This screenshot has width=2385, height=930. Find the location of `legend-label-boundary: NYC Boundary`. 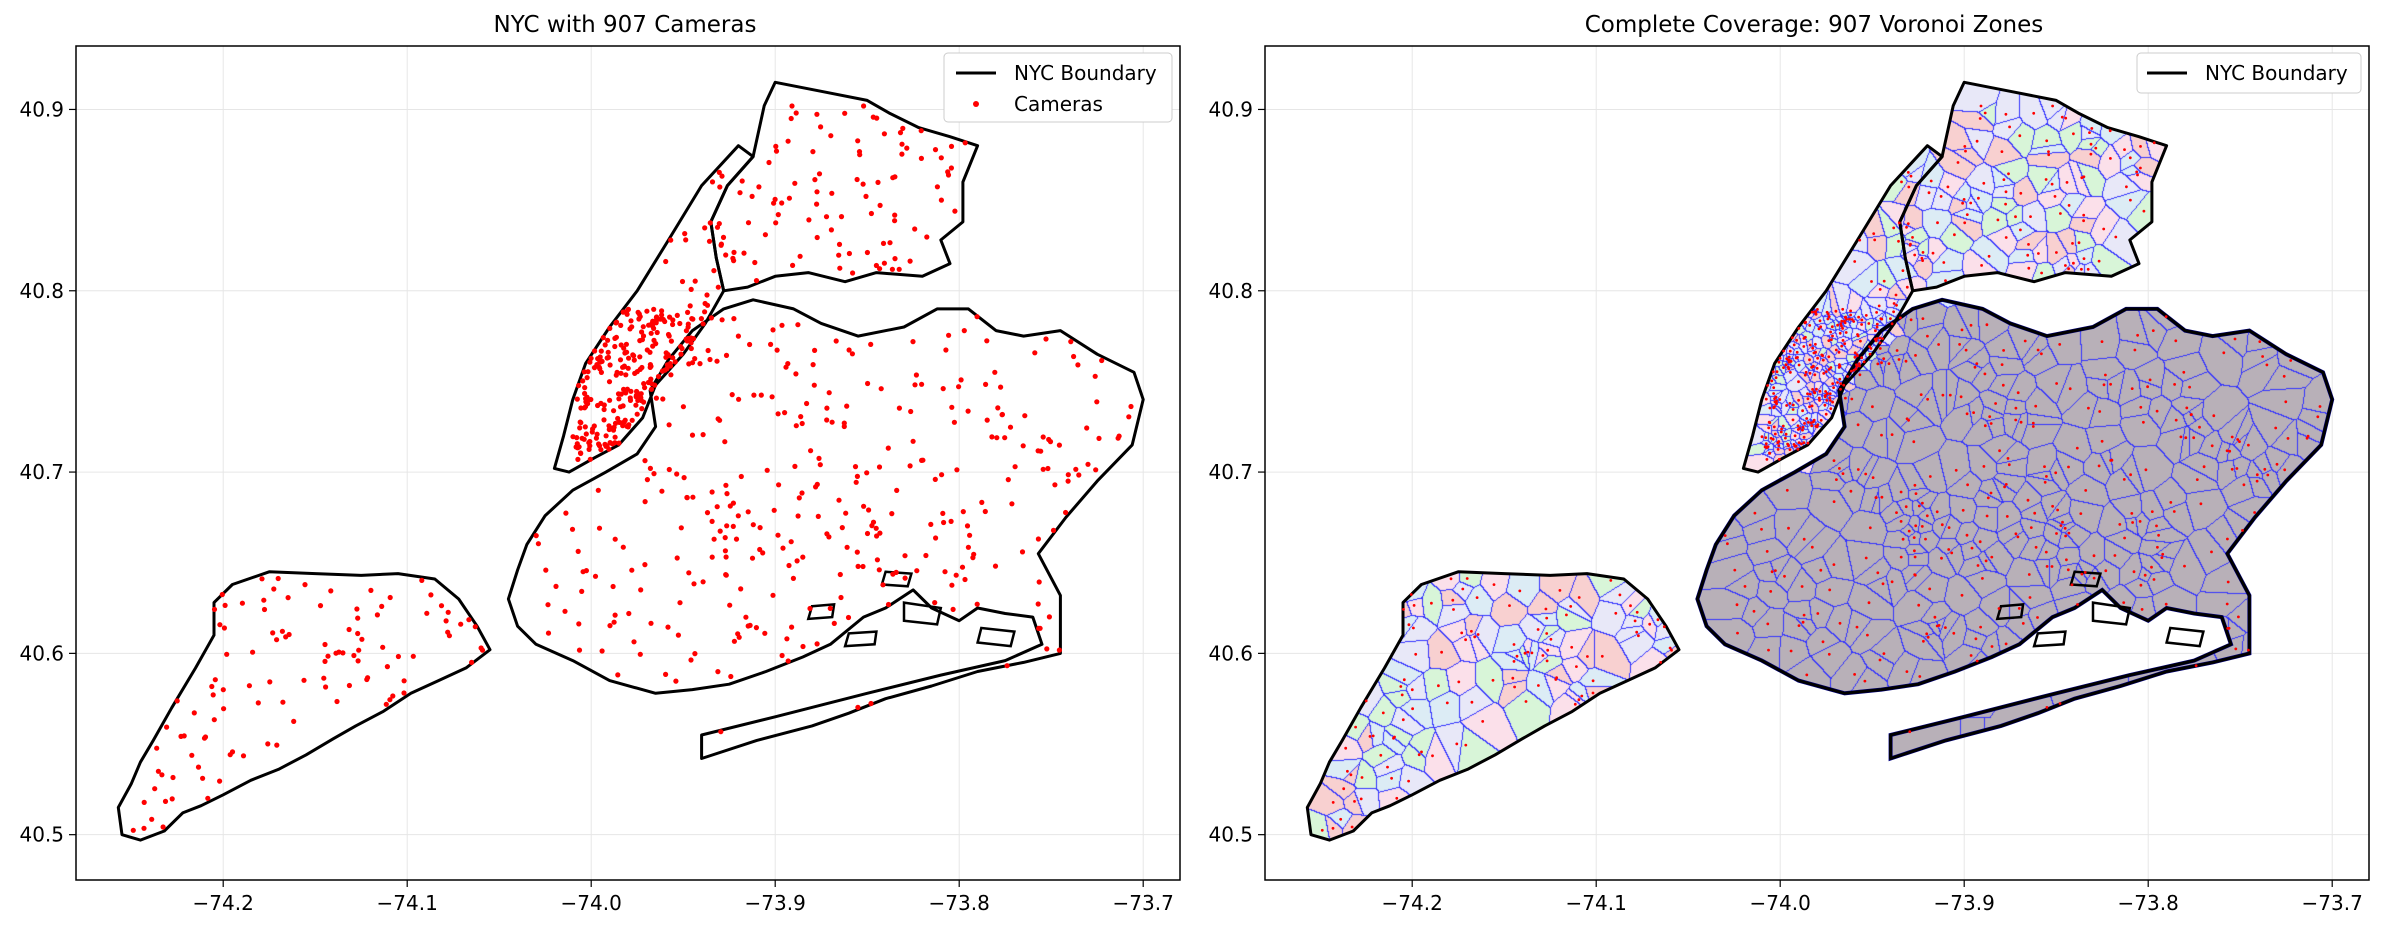

legend-label-boundary: NYC Boundary is located at coordinates (1085, 73).